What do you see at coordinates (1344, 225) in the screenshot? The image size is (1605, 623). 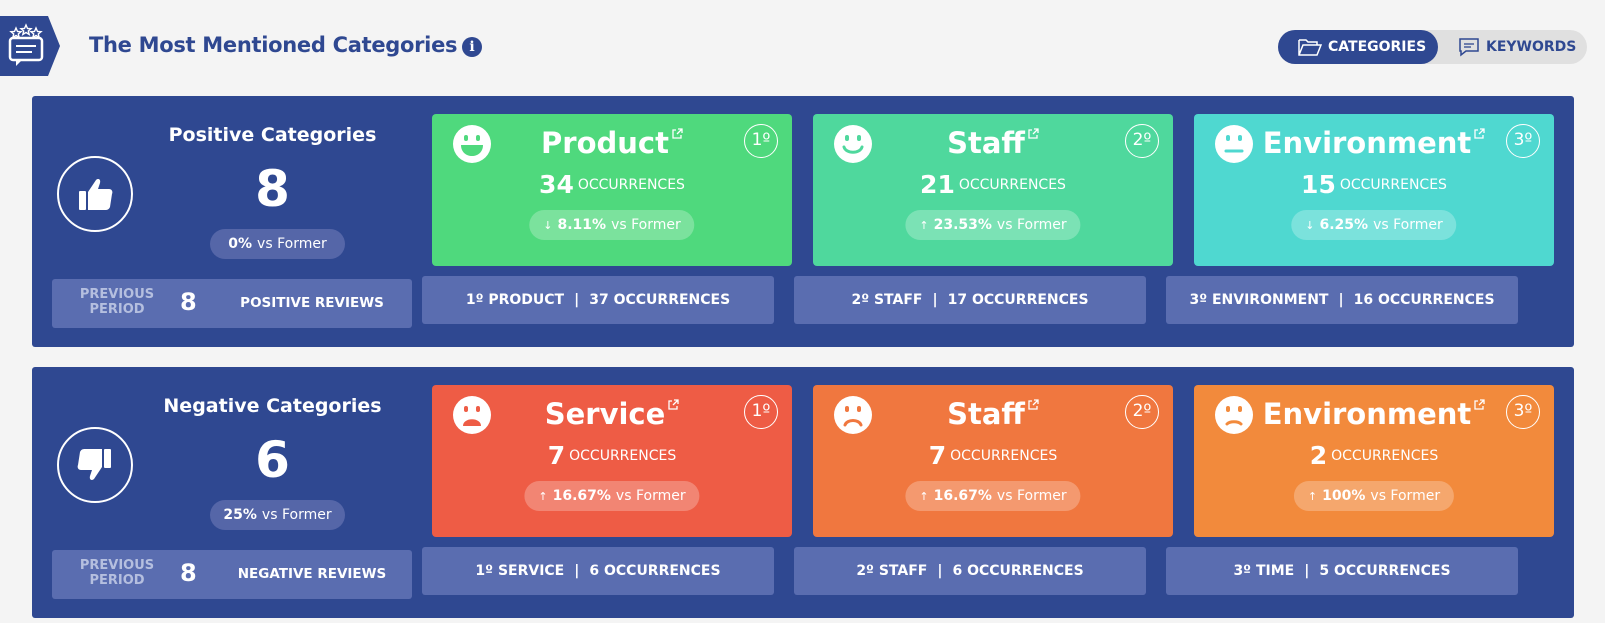 I see `delta-value: 6.25%` at bounding box center [1344, 225].